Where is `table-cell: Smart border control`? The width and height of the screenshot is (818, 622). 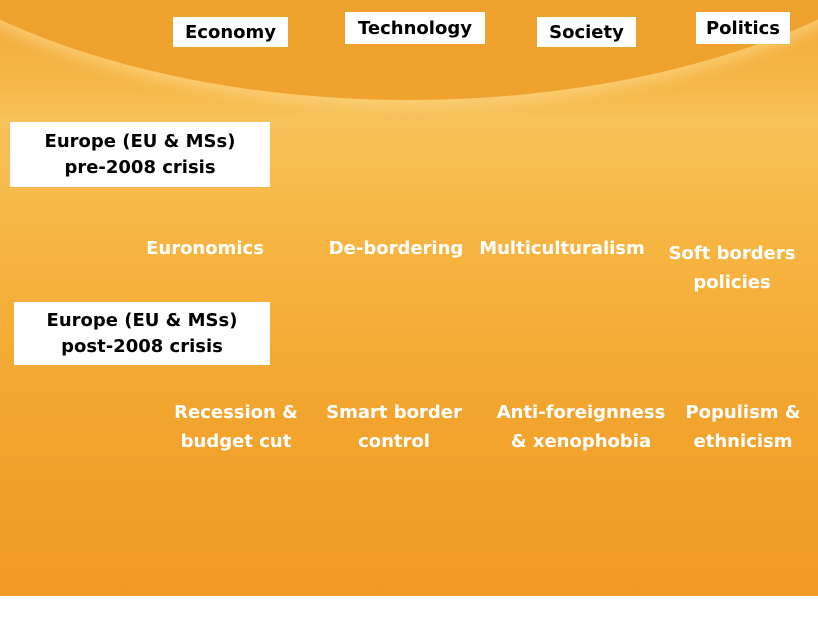
table-cell: Smart border control is located at coordinates (394, 427).